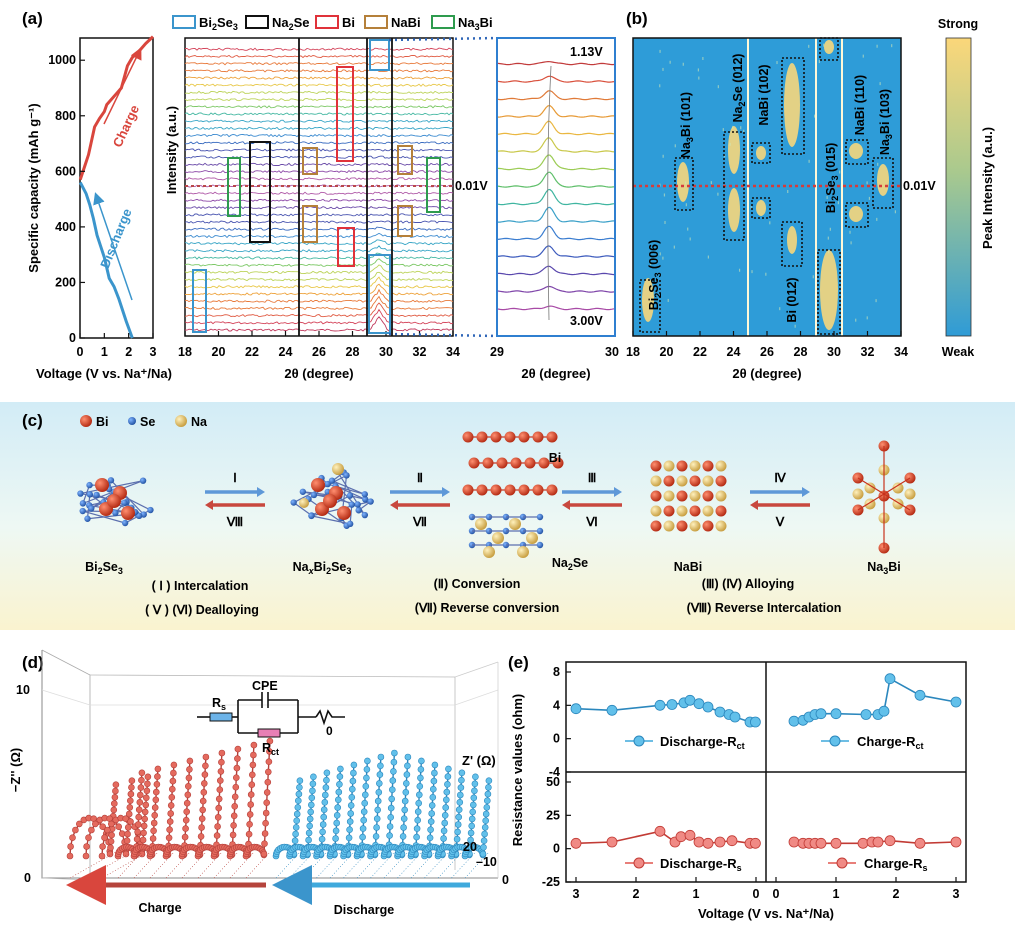 Image resolution: width=1015 pixels, height=929 pixels. I want to click on heatmap-xtick: 22, so click(700, 352).